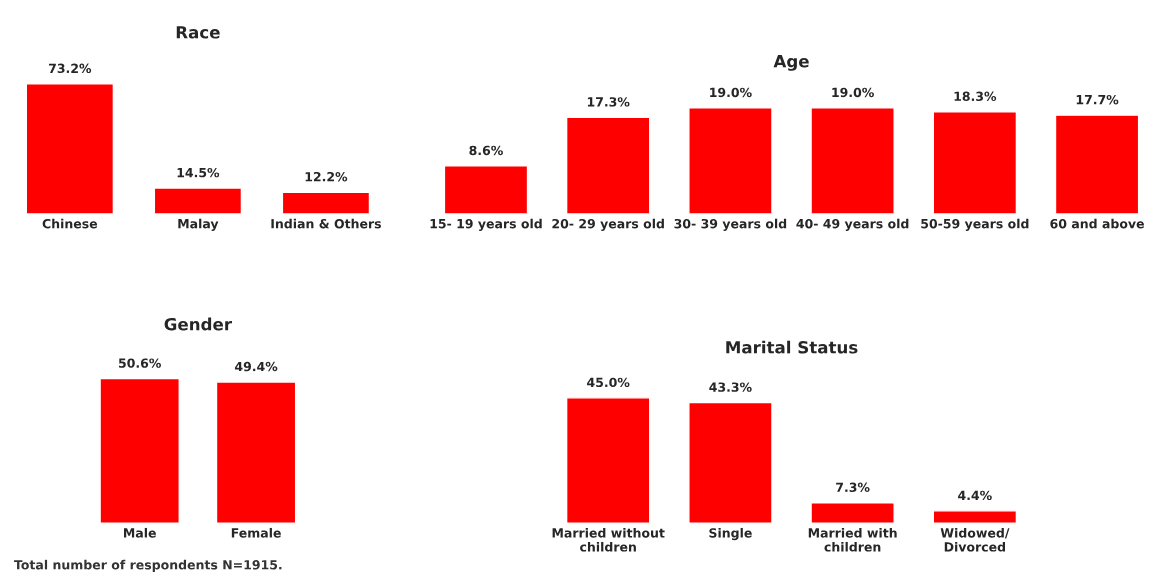  I want to click on data-label: 14.5%, so click(198, 172).